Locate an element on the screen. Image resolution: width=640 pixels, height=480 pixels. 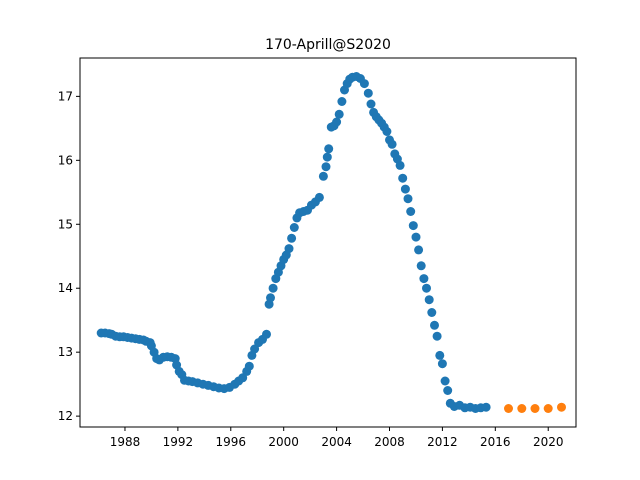
chart-title: 170-Aprill@S2020 is located at coordinates (328, 45).